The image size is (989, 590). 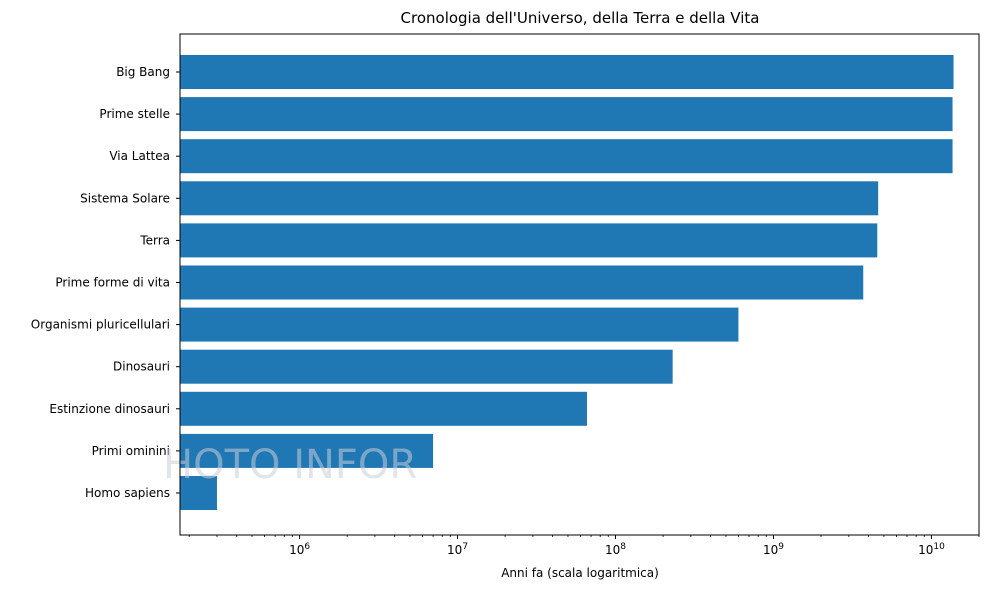 I want to click on y-tick-label: Homo sapiens, so click(x=127, y=493).